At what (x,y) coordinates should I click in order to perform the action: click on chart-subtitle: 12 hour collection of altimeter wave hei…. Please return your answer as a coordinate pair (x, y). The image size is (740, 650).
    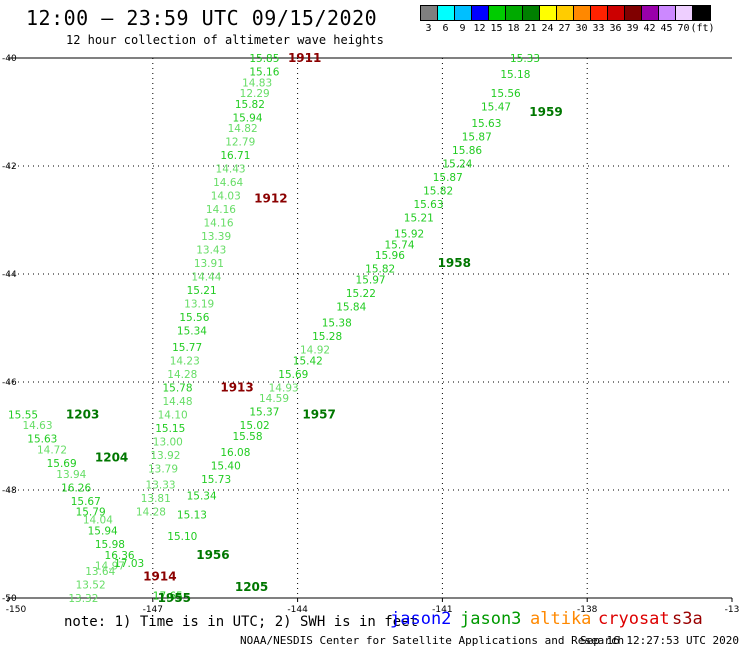
    Looking at the image, I should click on (225, 40).